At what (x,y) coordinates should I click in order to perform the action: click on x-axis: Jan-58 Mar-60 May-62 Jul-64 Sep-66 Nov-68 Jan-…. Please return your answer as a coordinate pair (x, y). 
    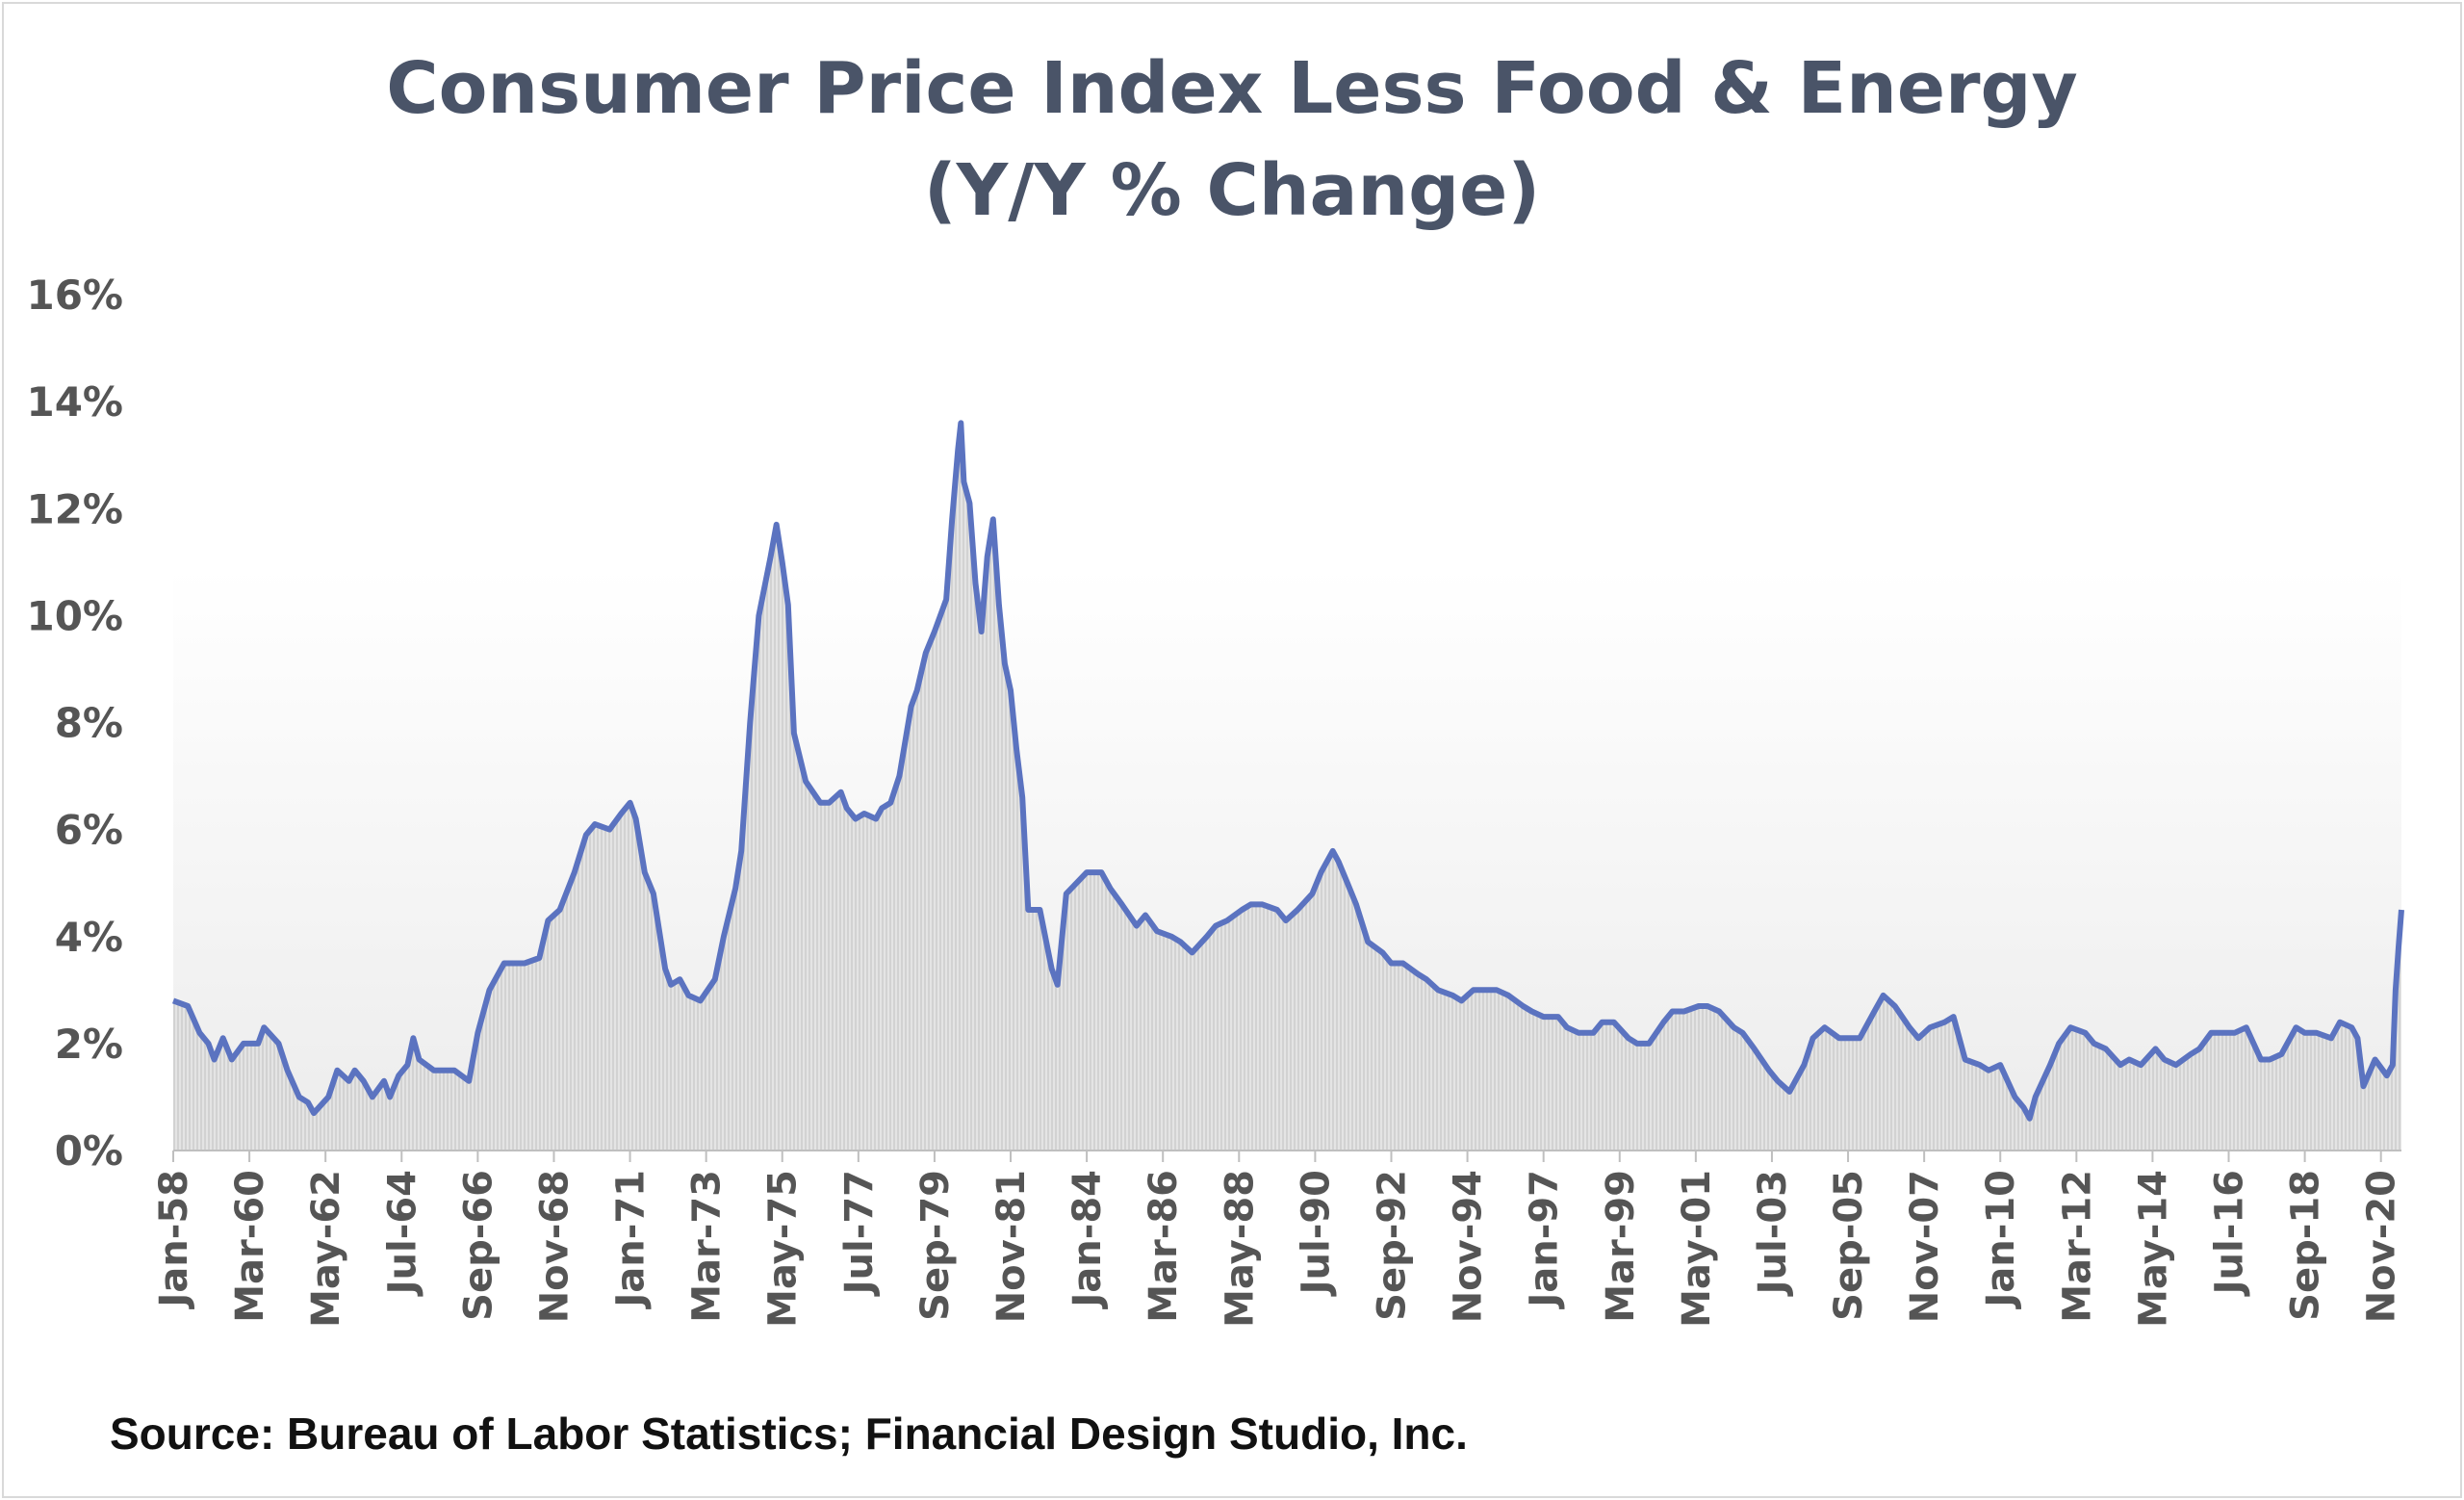
    Looking at the image, I should click on (1278, 1239).